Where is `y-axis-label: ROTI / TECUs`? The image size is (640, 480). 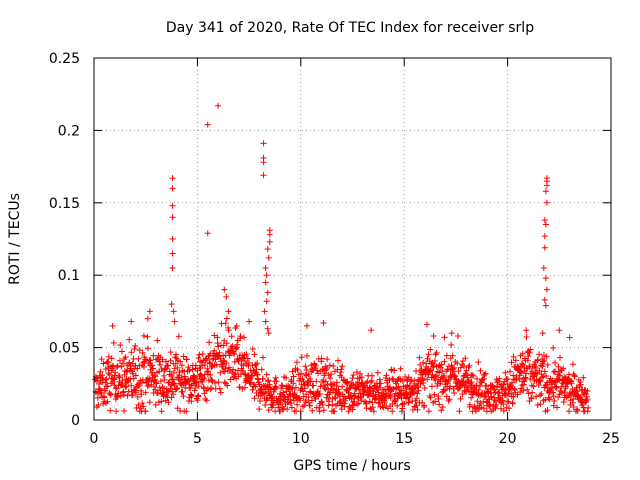 y-axis-label: ROTI / TECUs is located at coordinates (15, 239).